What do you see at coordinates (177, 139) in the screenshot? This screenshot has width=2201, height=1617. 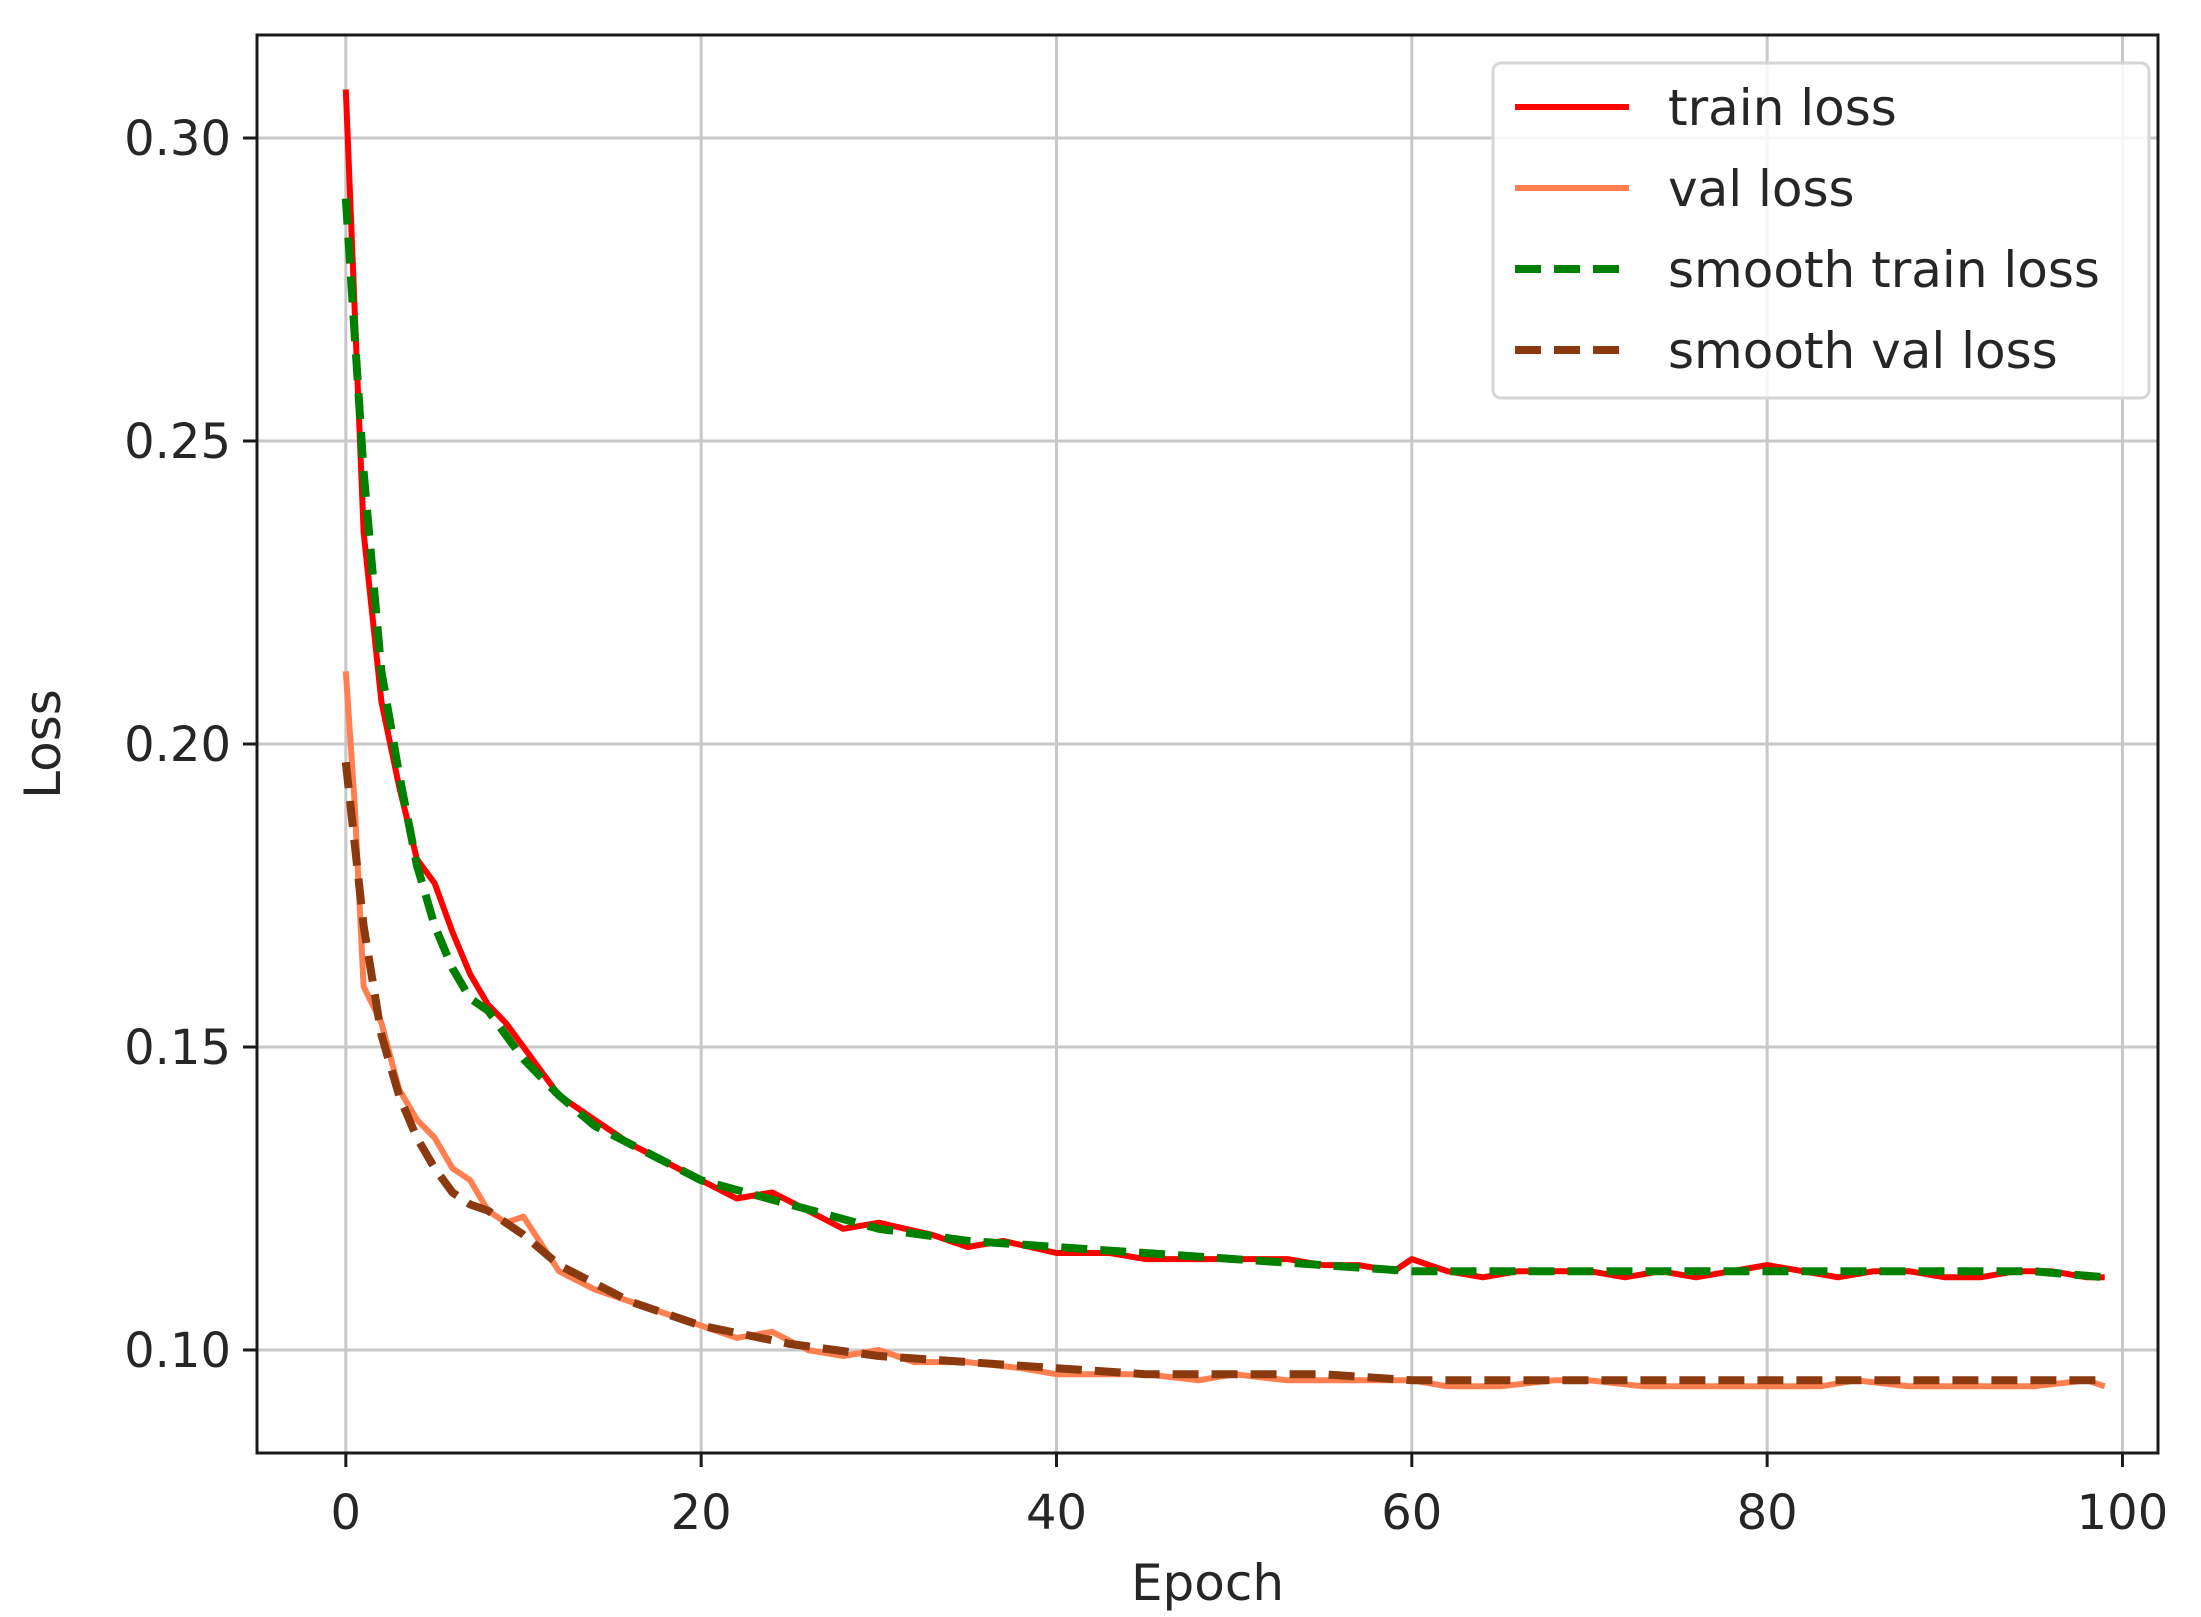 I see `y-tick-label: 0.30` at bounding box center [177, 139].